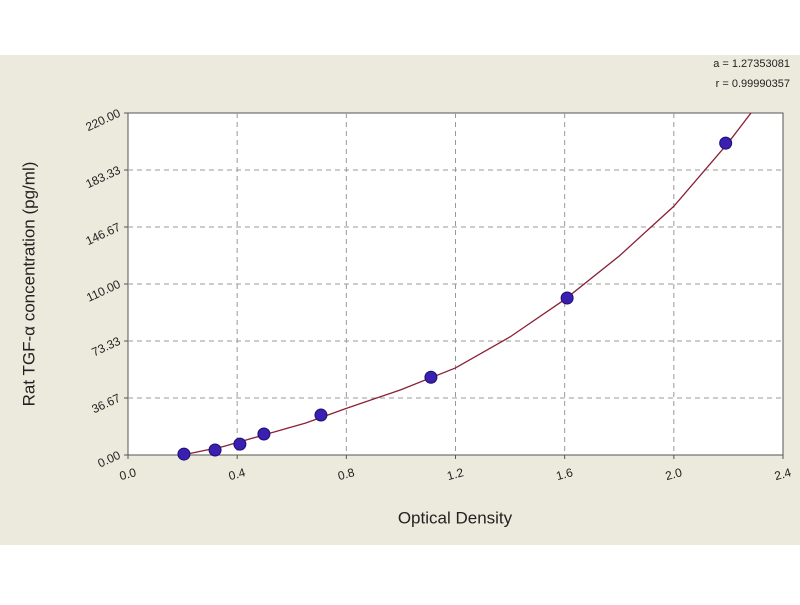 Image resolution: width=800 pixels, height=605 pixels. I want to click on x-tick-label: 0.4, so click(237, 474).